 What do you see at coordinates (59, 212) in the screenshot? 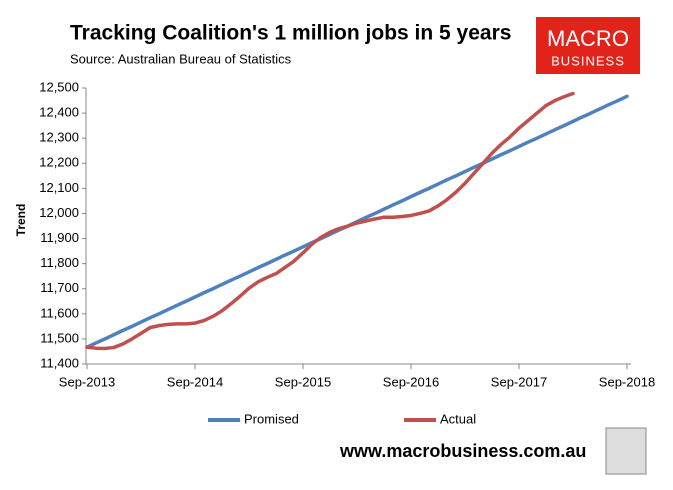
I see `y-tick-label: 12,000` at bounding box center [59, 212].